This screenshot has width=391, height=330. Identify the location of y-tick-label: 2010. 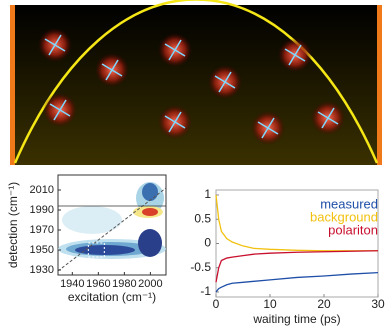
(42, 190).